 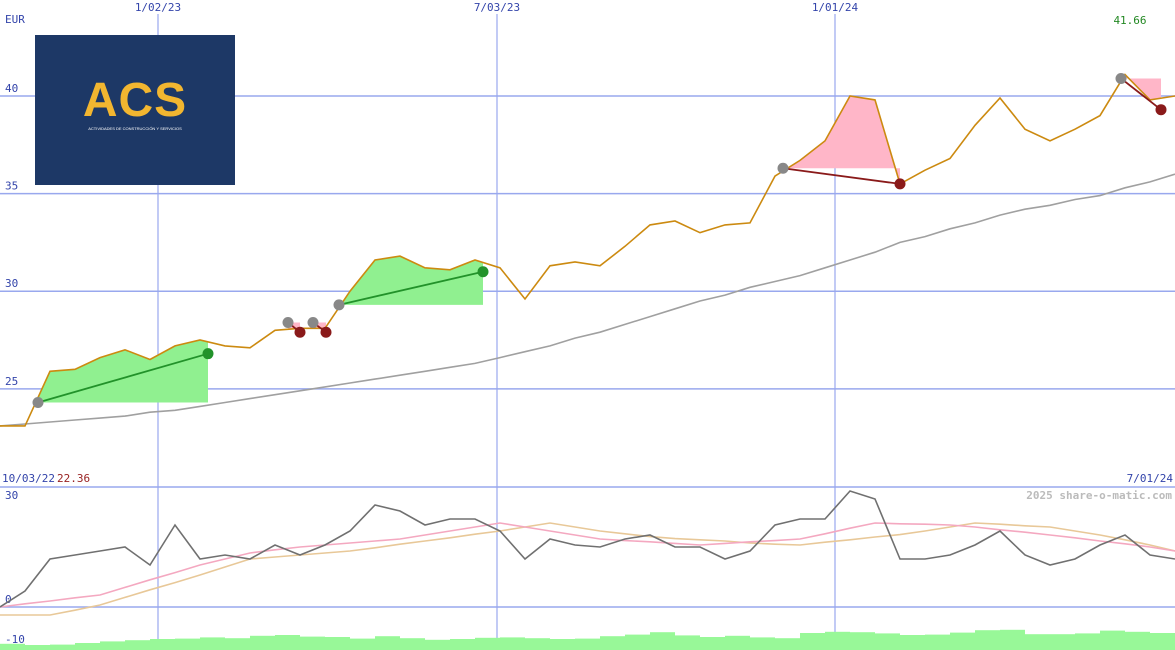 What do you see at coordinates (73, 478) in the screenshot?
I see `low-label: 22.36` at bounding box center [73, 478].